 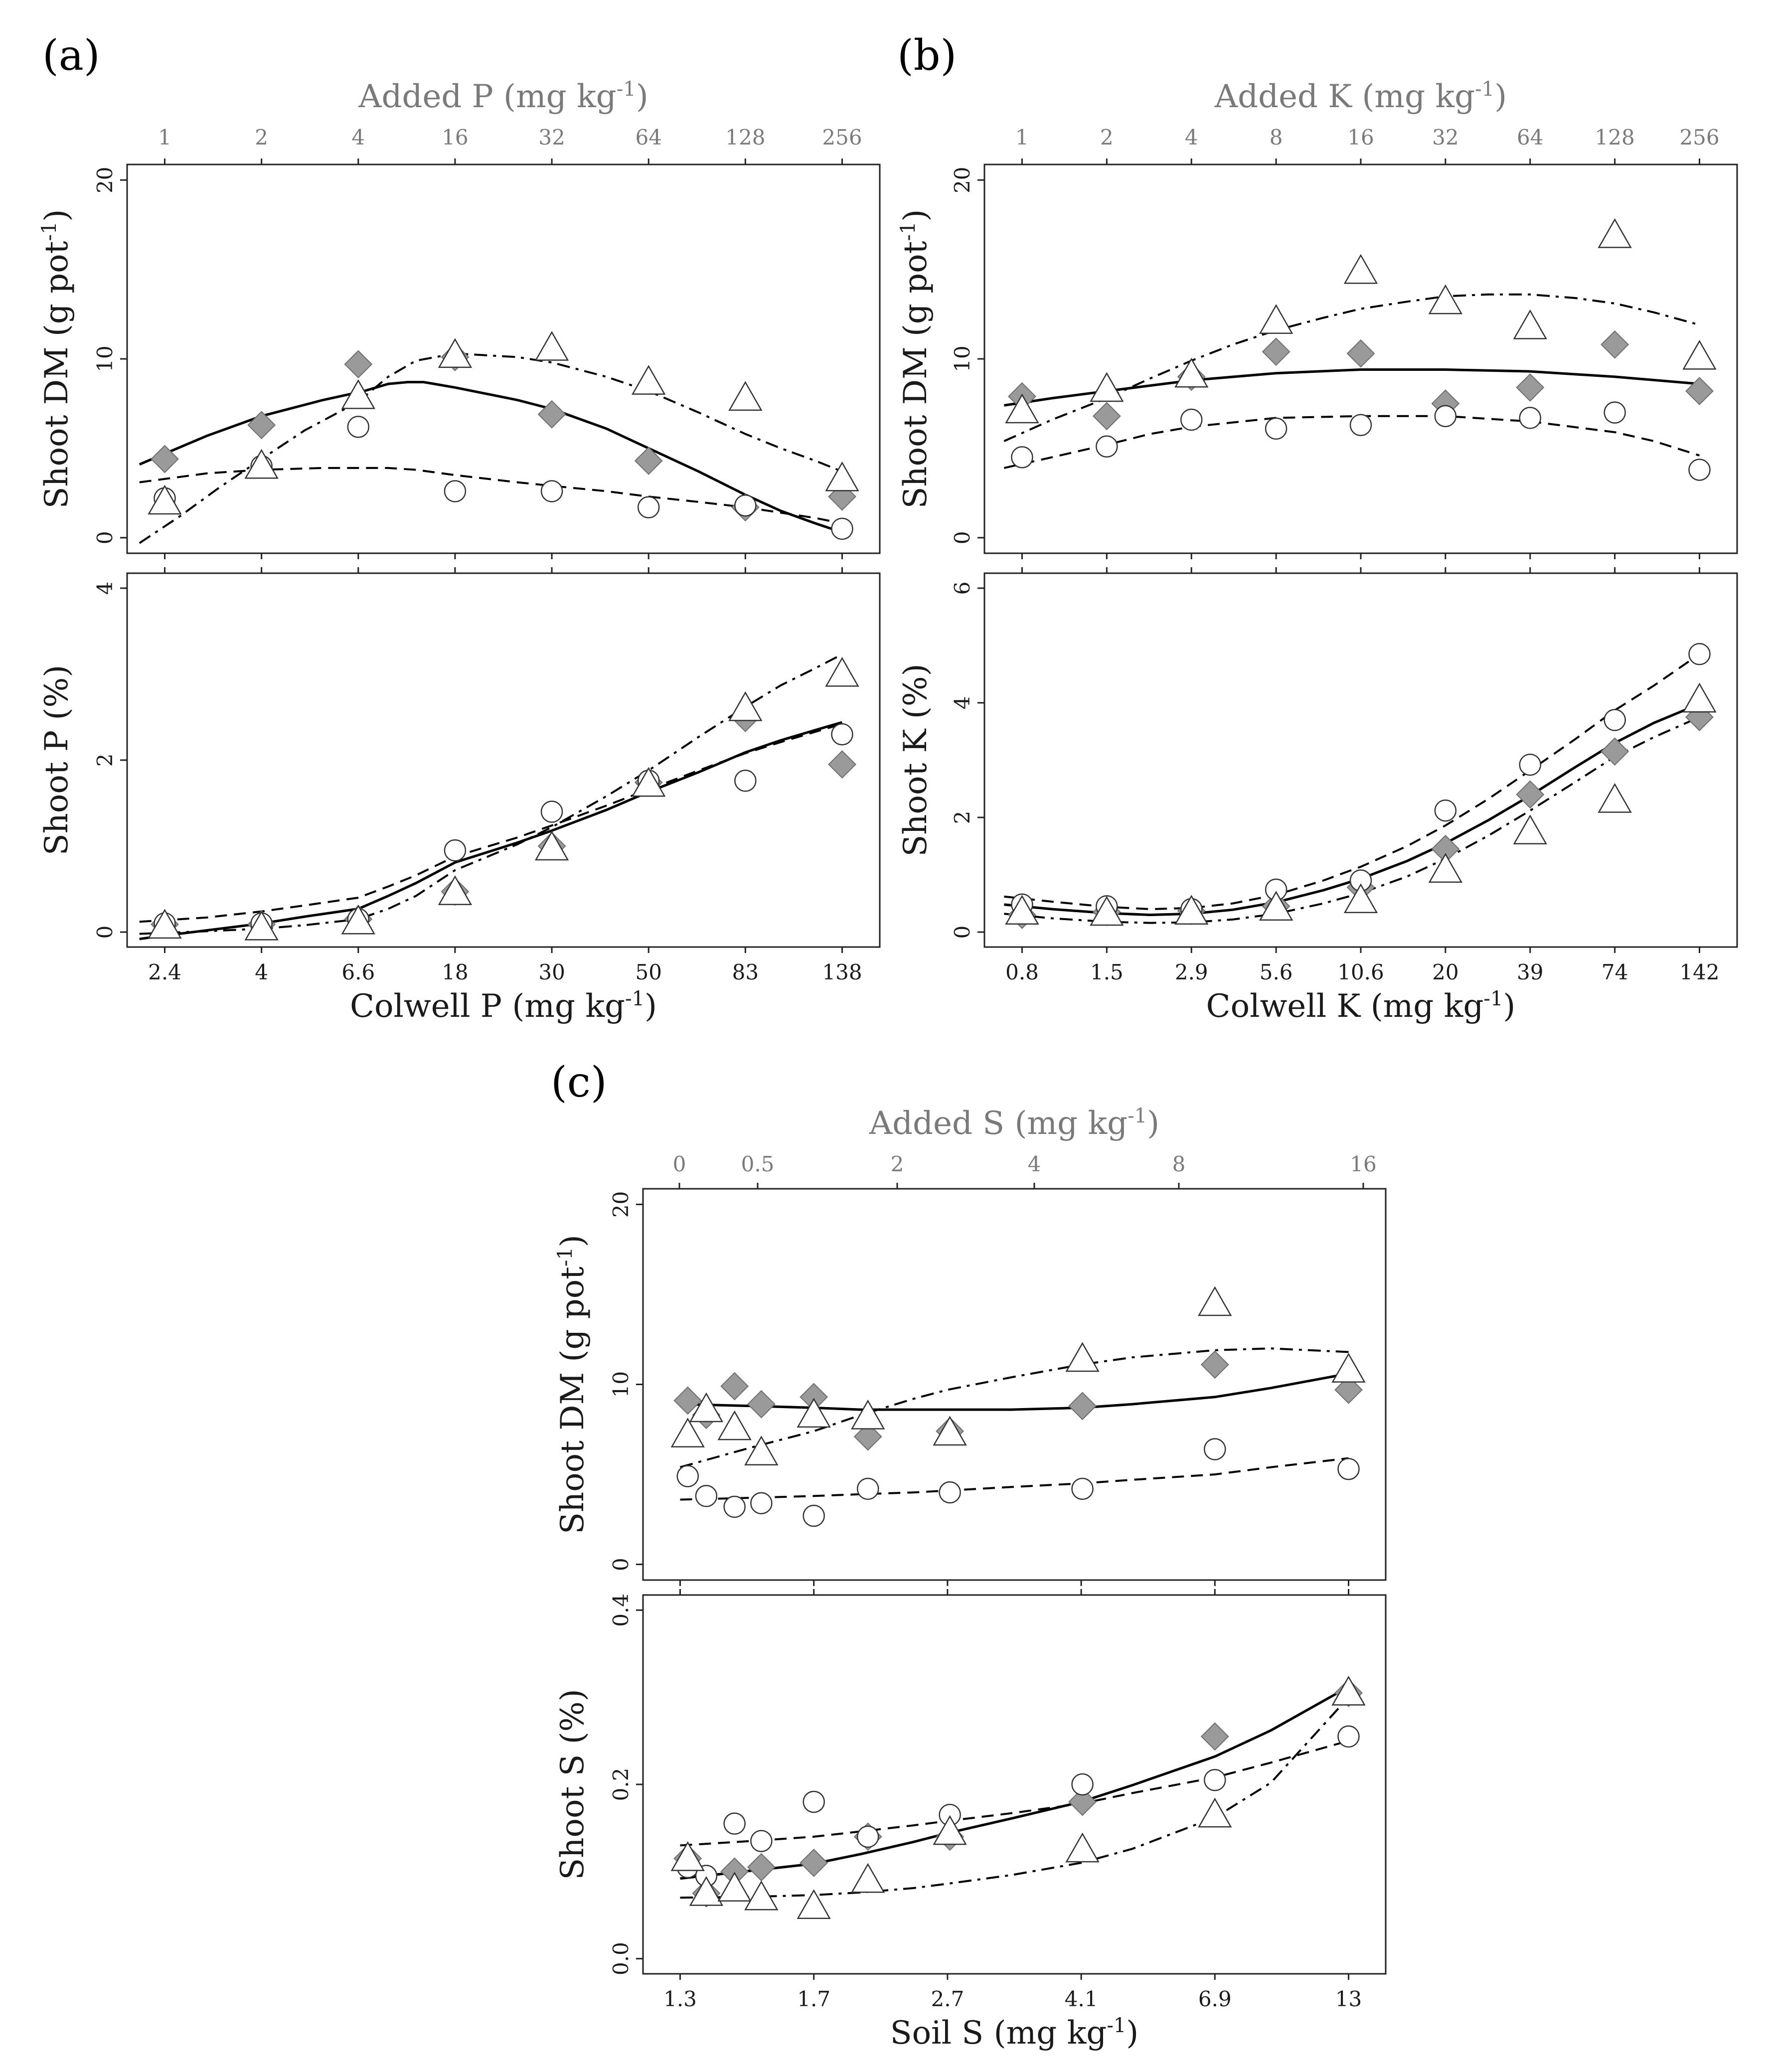 What do you see at coordinates (1345, 1007) in the screenshot?
I see `x-axis-label-b-text: Colwell K (mg kg` at bounding box center [1345, 1007].